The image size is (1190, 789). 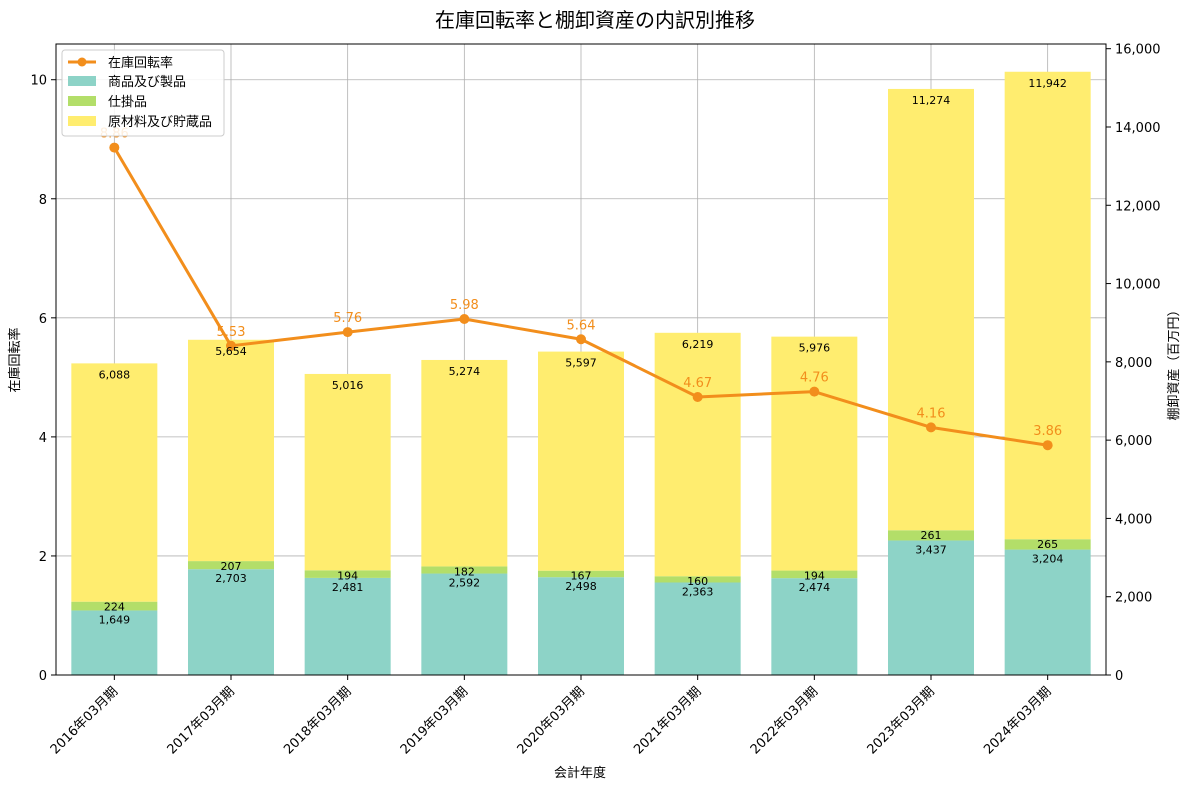 I want to click on x-tick-label: 2019年03月期, so click(x=434, y=720).